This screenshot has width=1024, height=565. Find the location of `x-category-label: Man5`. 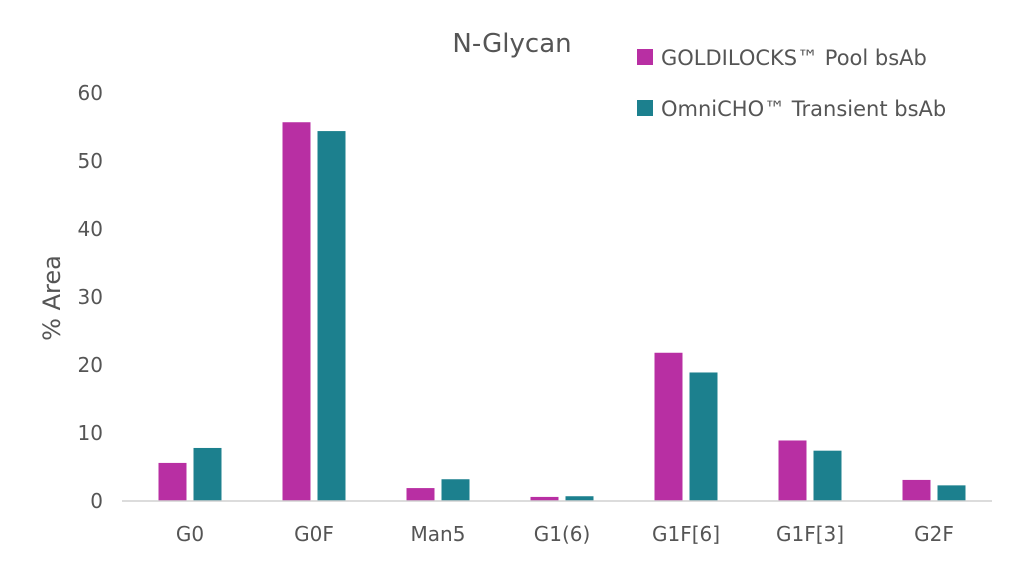

x-category-label: Man5 is located at coordinates (438, 534).